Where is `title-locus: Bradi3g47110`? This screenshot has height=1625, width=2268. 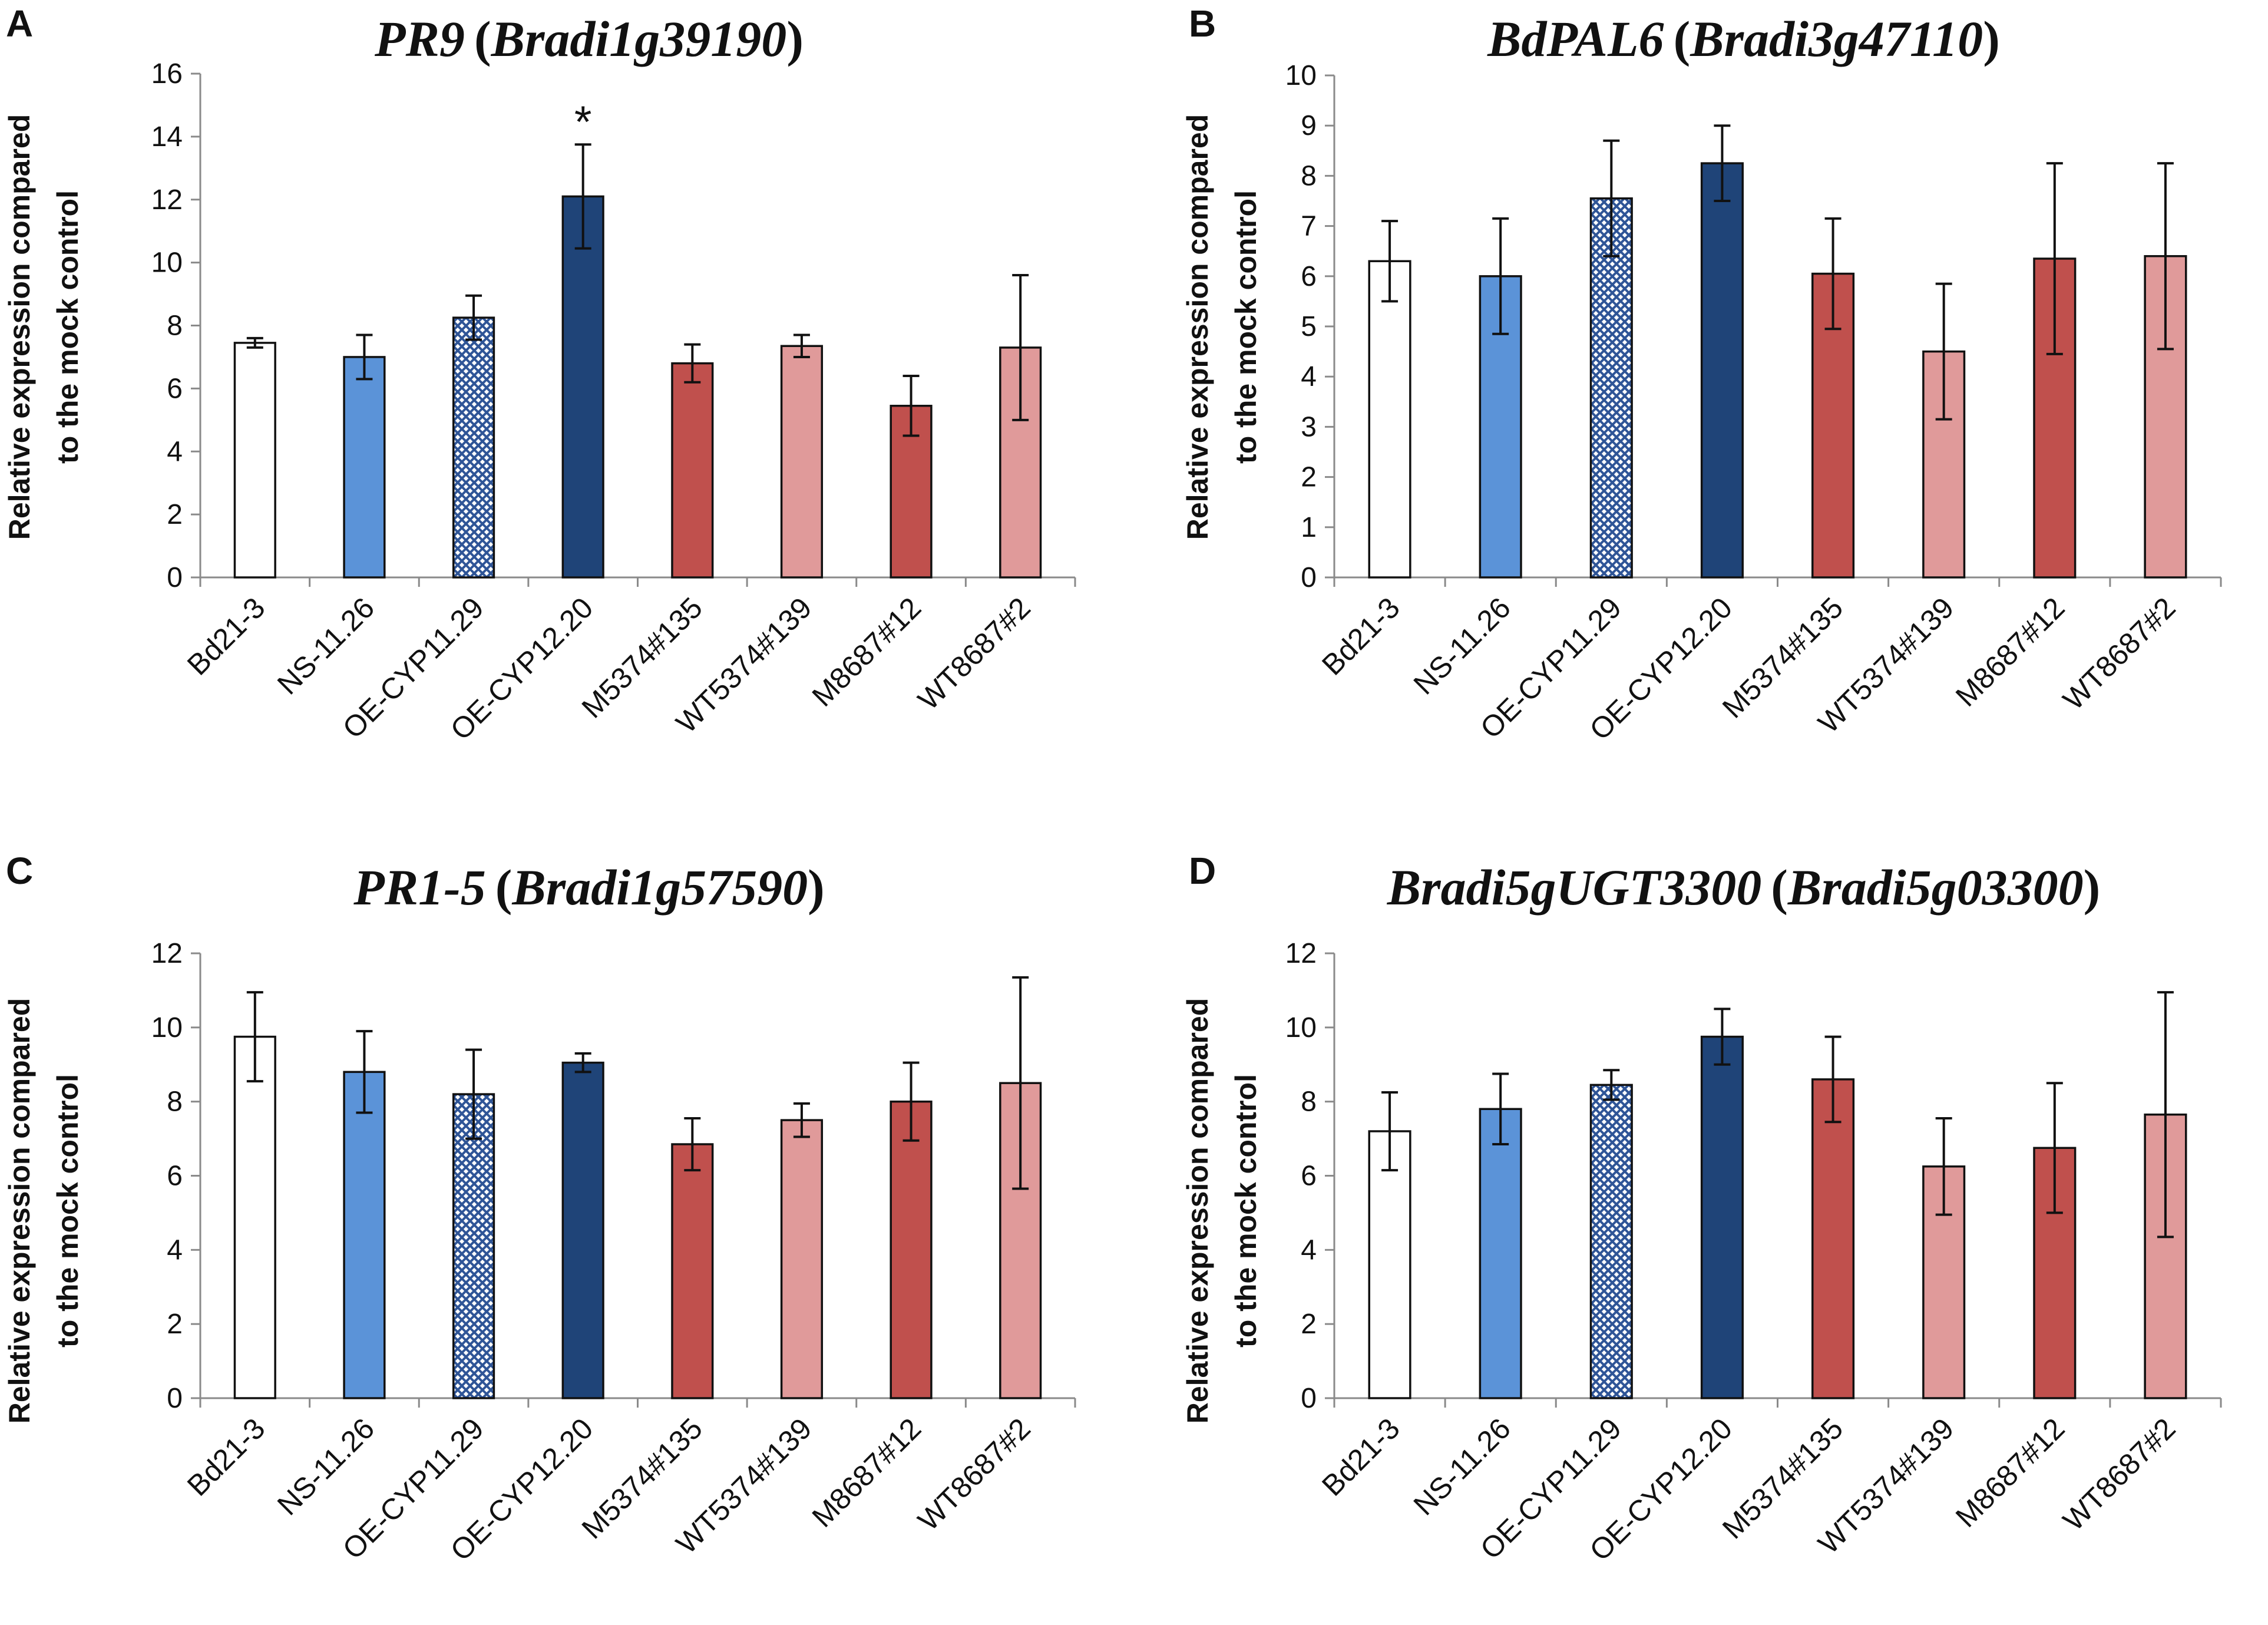
title-locus: Bradi3g47110 is located at coordinates (1836, 39).